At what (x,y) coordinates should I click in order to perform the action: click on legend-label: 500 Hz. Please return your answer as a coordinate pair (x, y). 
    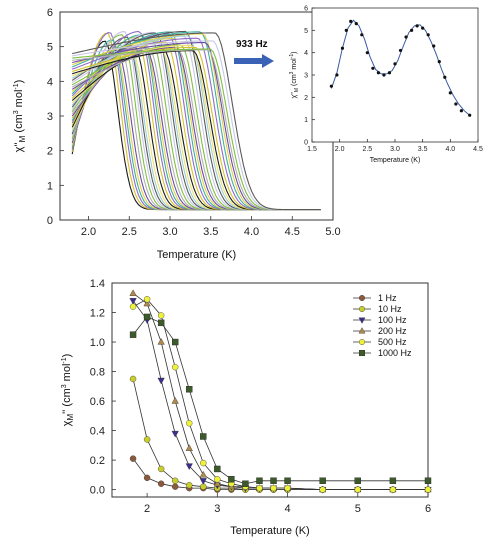
    Looking at the image, I should click on (392, 342).